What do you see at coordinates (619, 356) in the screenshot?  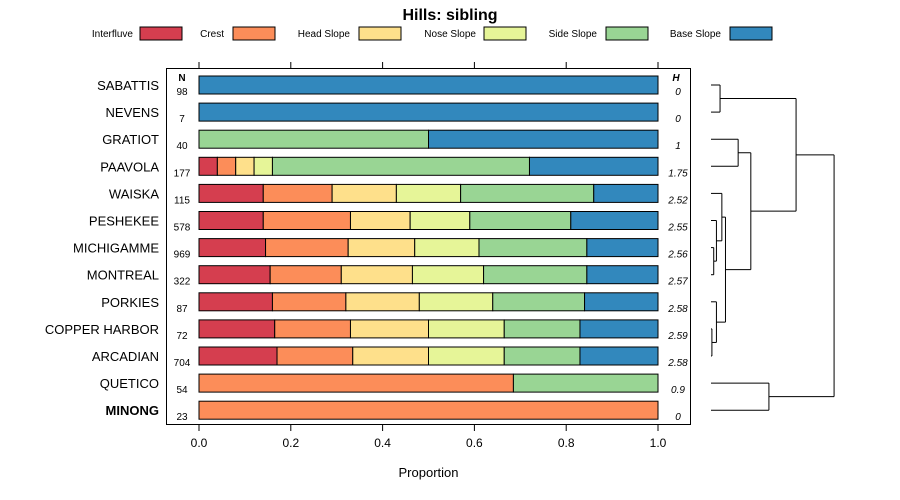 I see `bar-arcadian-base-slope` at bounding box center [619, 356].